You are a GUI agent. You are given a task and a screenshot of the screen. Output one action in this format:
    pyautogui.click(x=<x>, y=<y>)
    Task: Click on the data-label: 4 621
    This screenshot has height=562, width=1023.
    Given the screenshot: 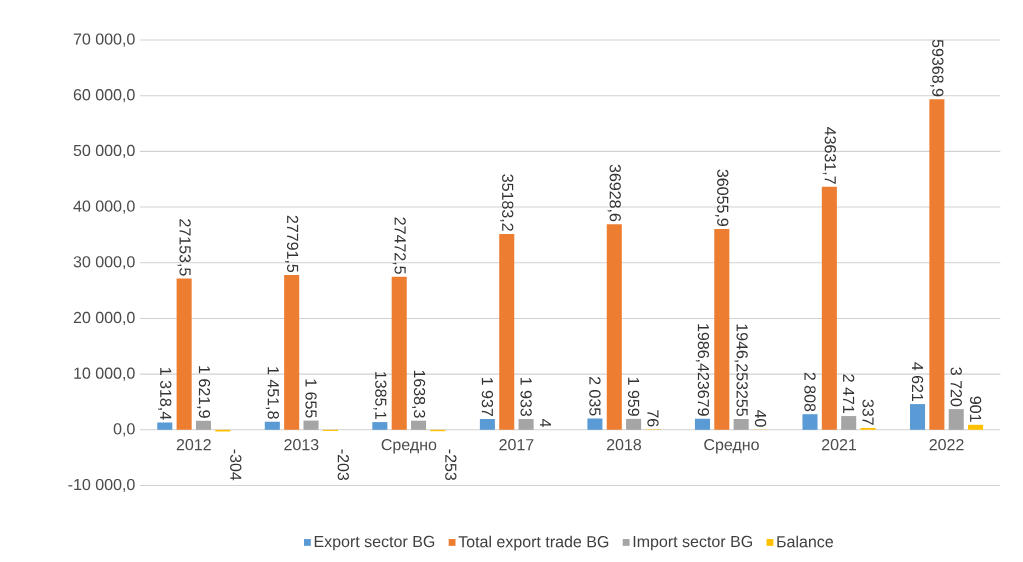 What is the action you would take?
    pyautogui.click(x=917, y=382)
    